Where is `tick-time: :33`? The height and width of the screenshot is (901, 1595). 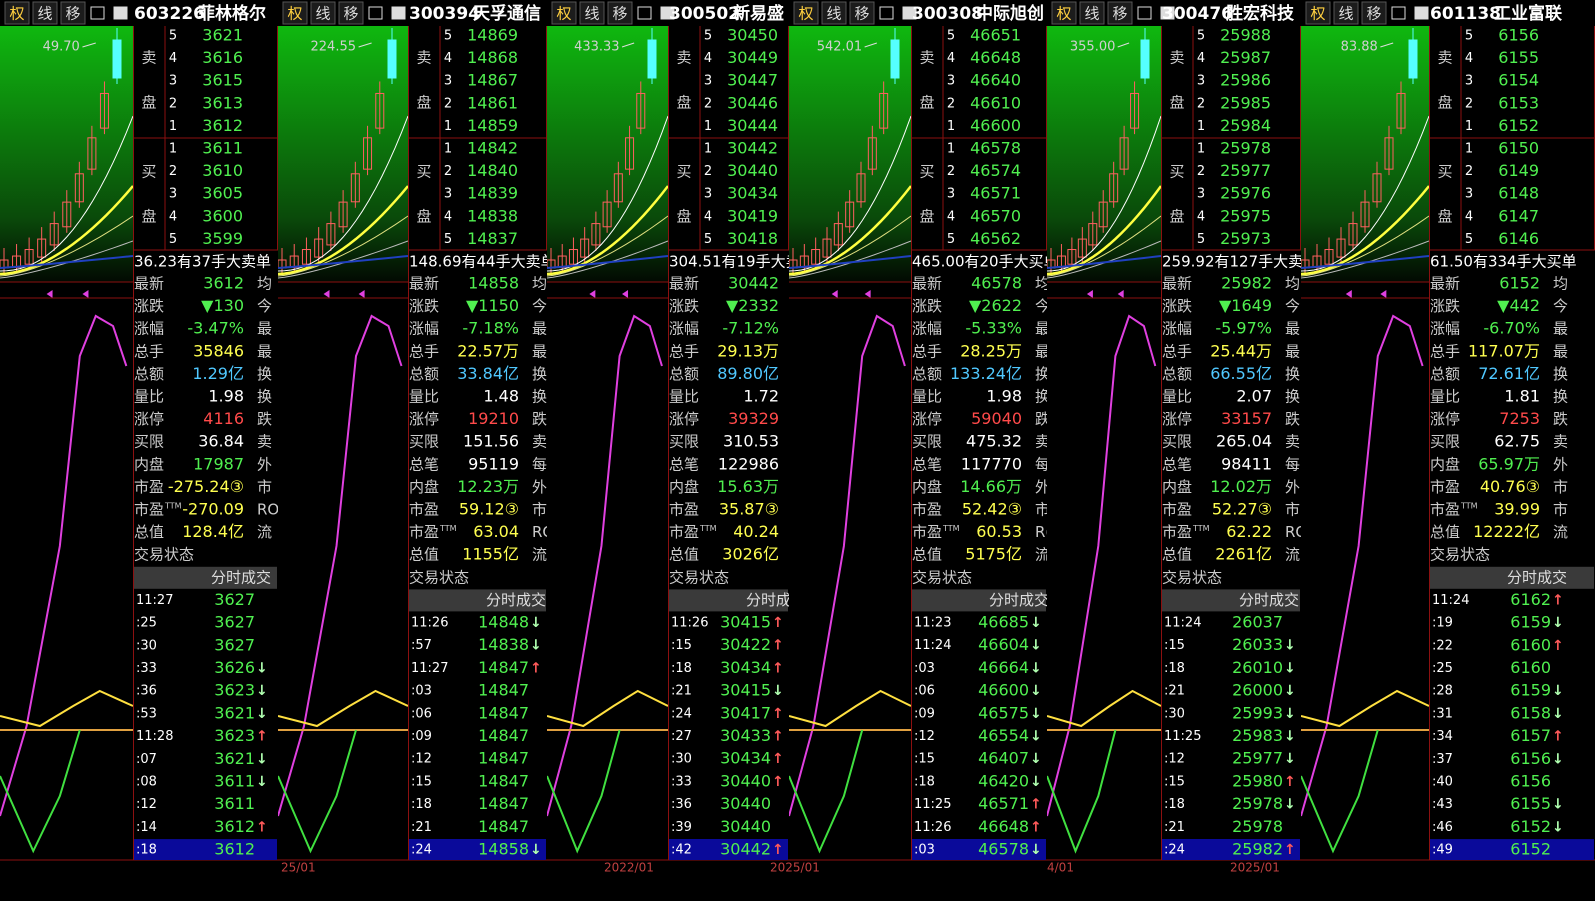 tick-time: :33 is located at coordinates (146, 668).